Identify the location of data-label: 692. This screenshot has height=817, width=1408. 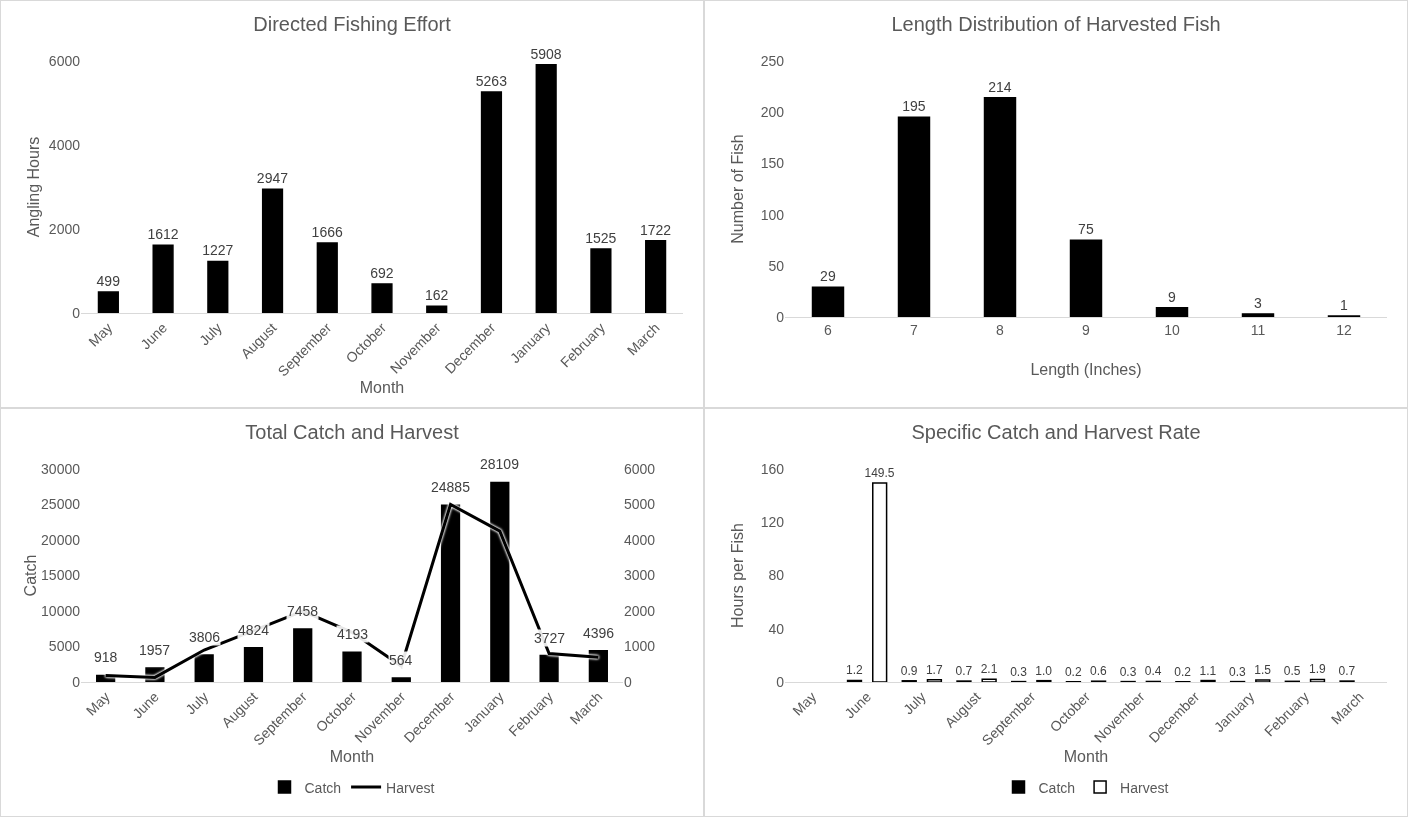
(382, 272).